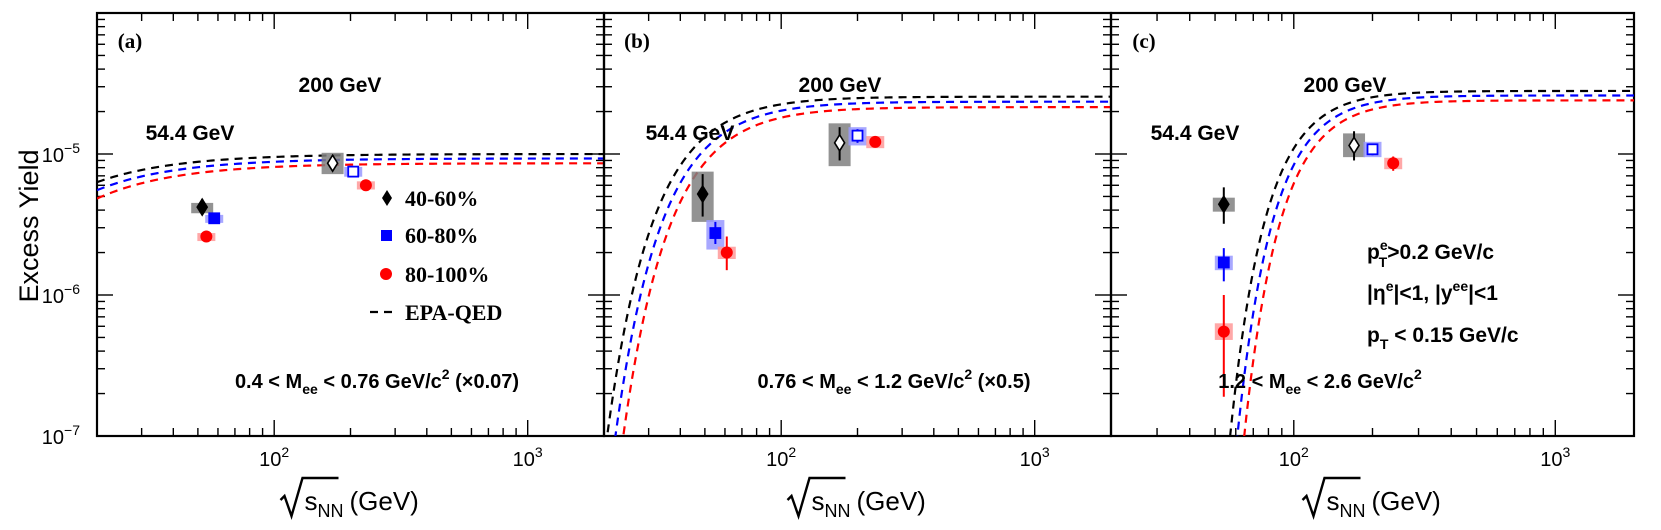 Image resolution: width=1661 pixels, height=530 pixels. Describe the element at coordinates (72, 430) in the screenshot. I see `y-tick-exp: −7` at that location.